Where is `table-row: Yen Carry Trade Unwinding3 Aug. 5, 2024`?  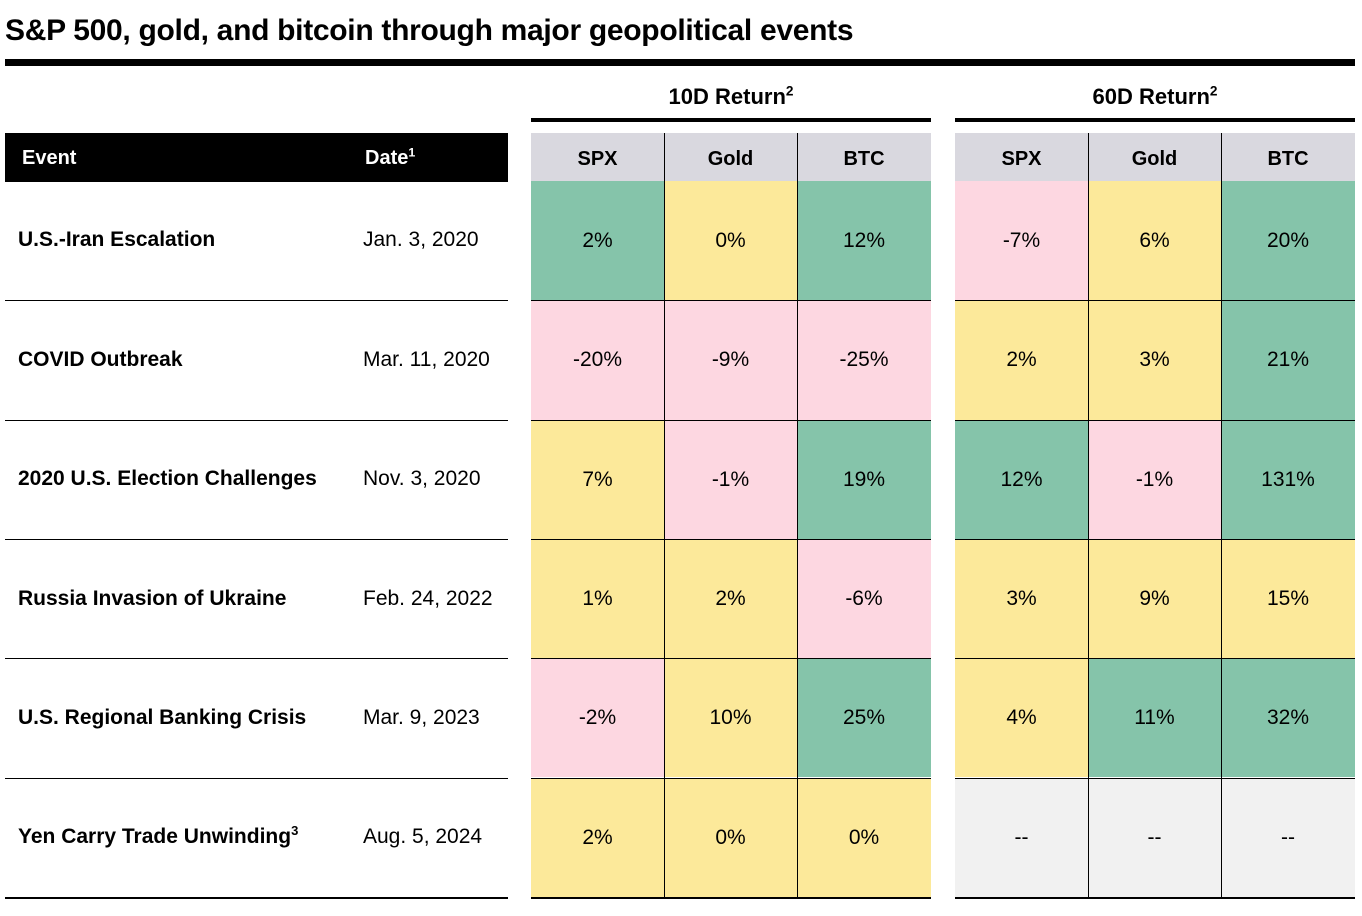
table-row: Yen Carry Trade Unwinding3 Aug. 5, 2024 is located at coordinates (256, 837).